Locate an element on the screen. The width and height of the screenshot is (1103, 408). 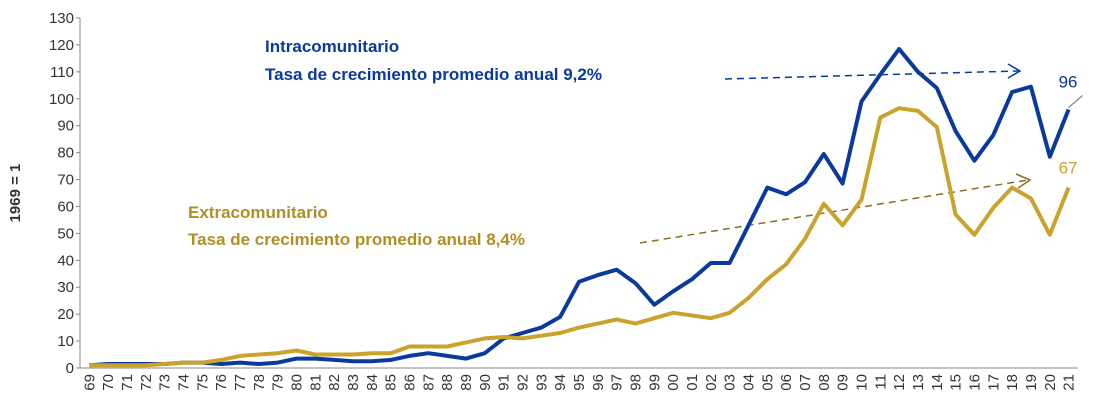
x-tick-label: 09 is located at coordinates (843, 382).